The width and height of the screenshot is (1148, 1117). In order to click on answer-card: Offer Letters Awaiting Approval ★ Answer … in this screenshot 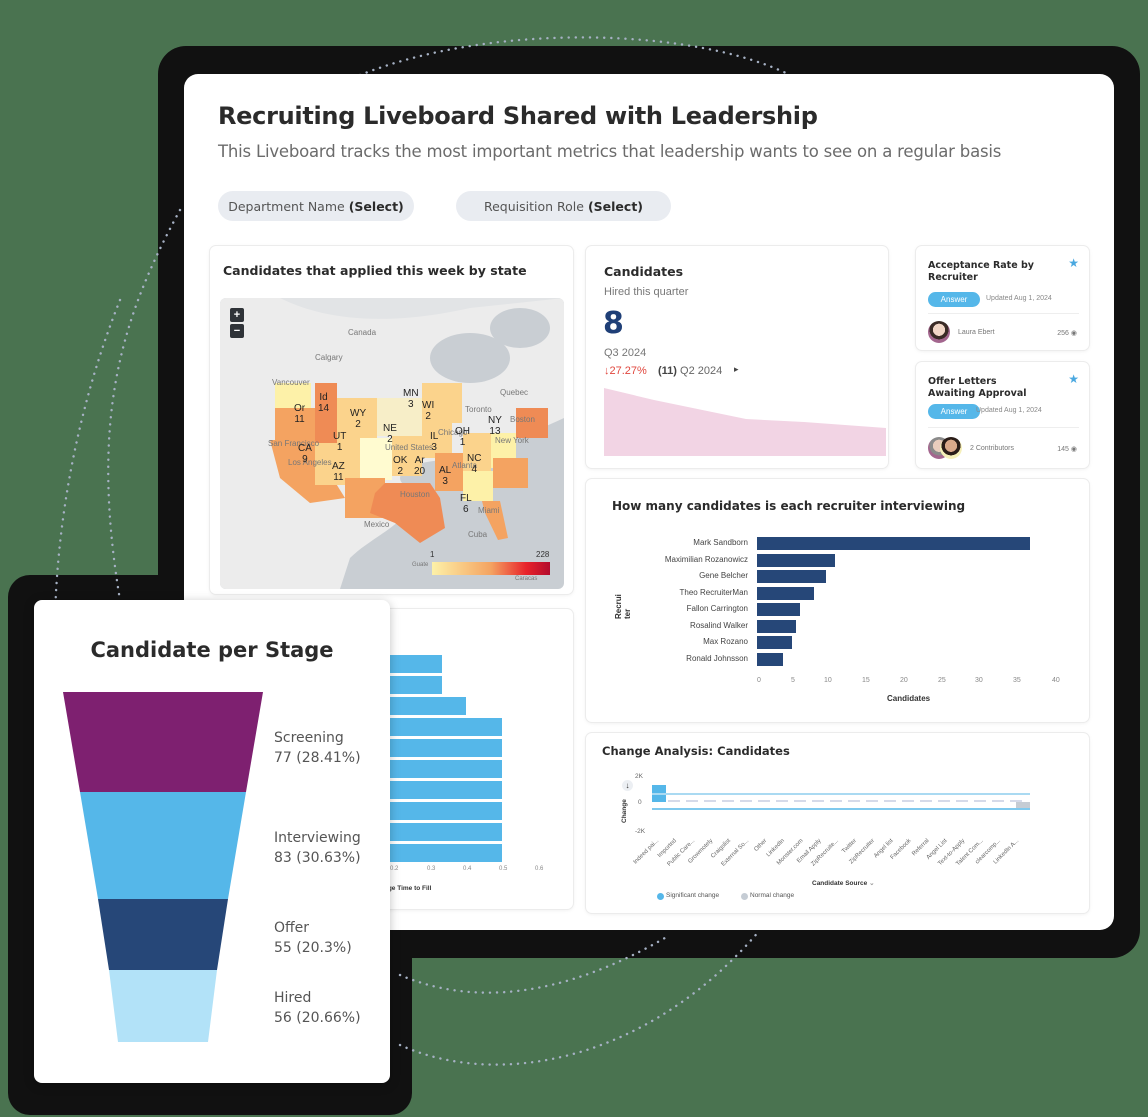, I will do `click(1002, 415)`.